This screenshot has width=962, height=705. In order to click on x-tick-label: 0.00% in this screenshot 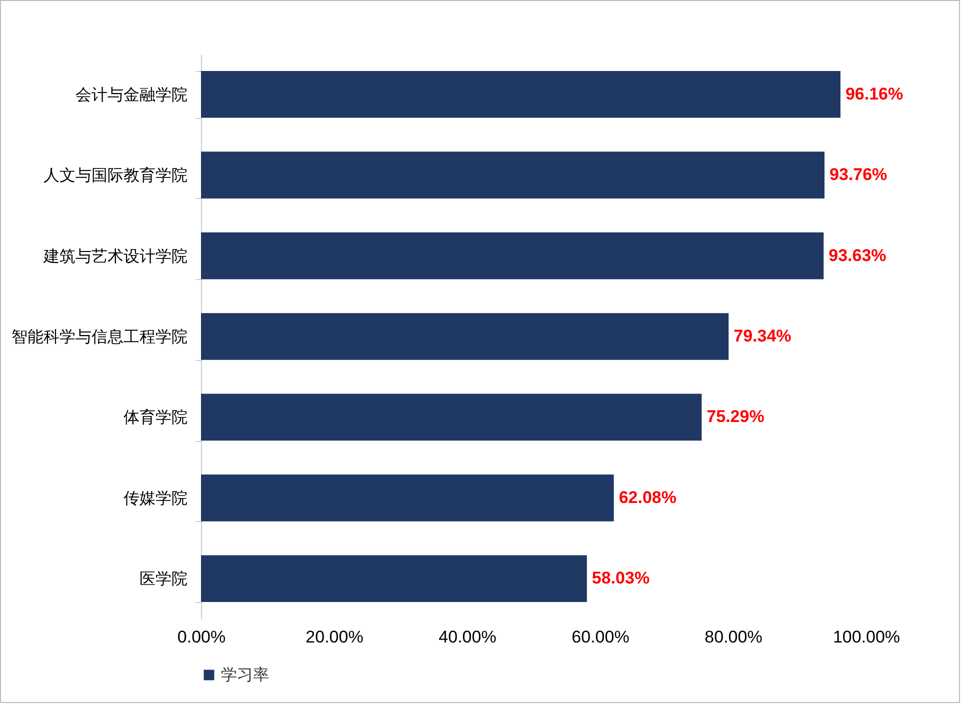, I will do `click(201, 637)`.